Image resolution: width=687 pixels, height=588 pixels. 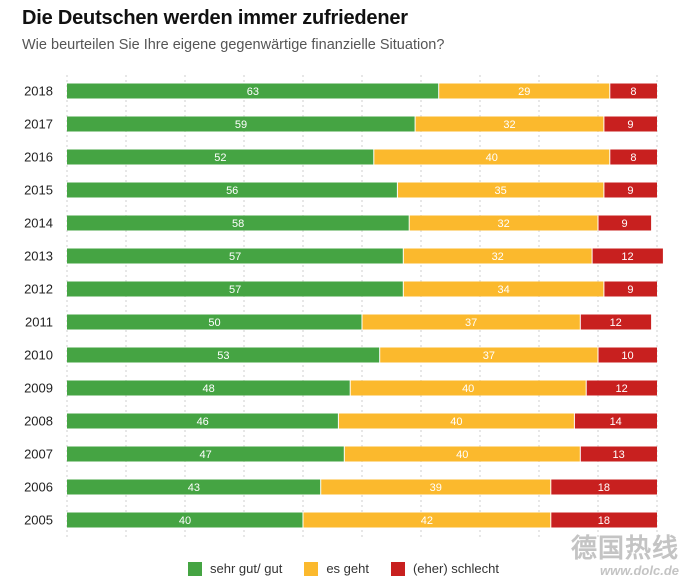 I want to click on bar-value-label: 39, so click(x=436, y=488).